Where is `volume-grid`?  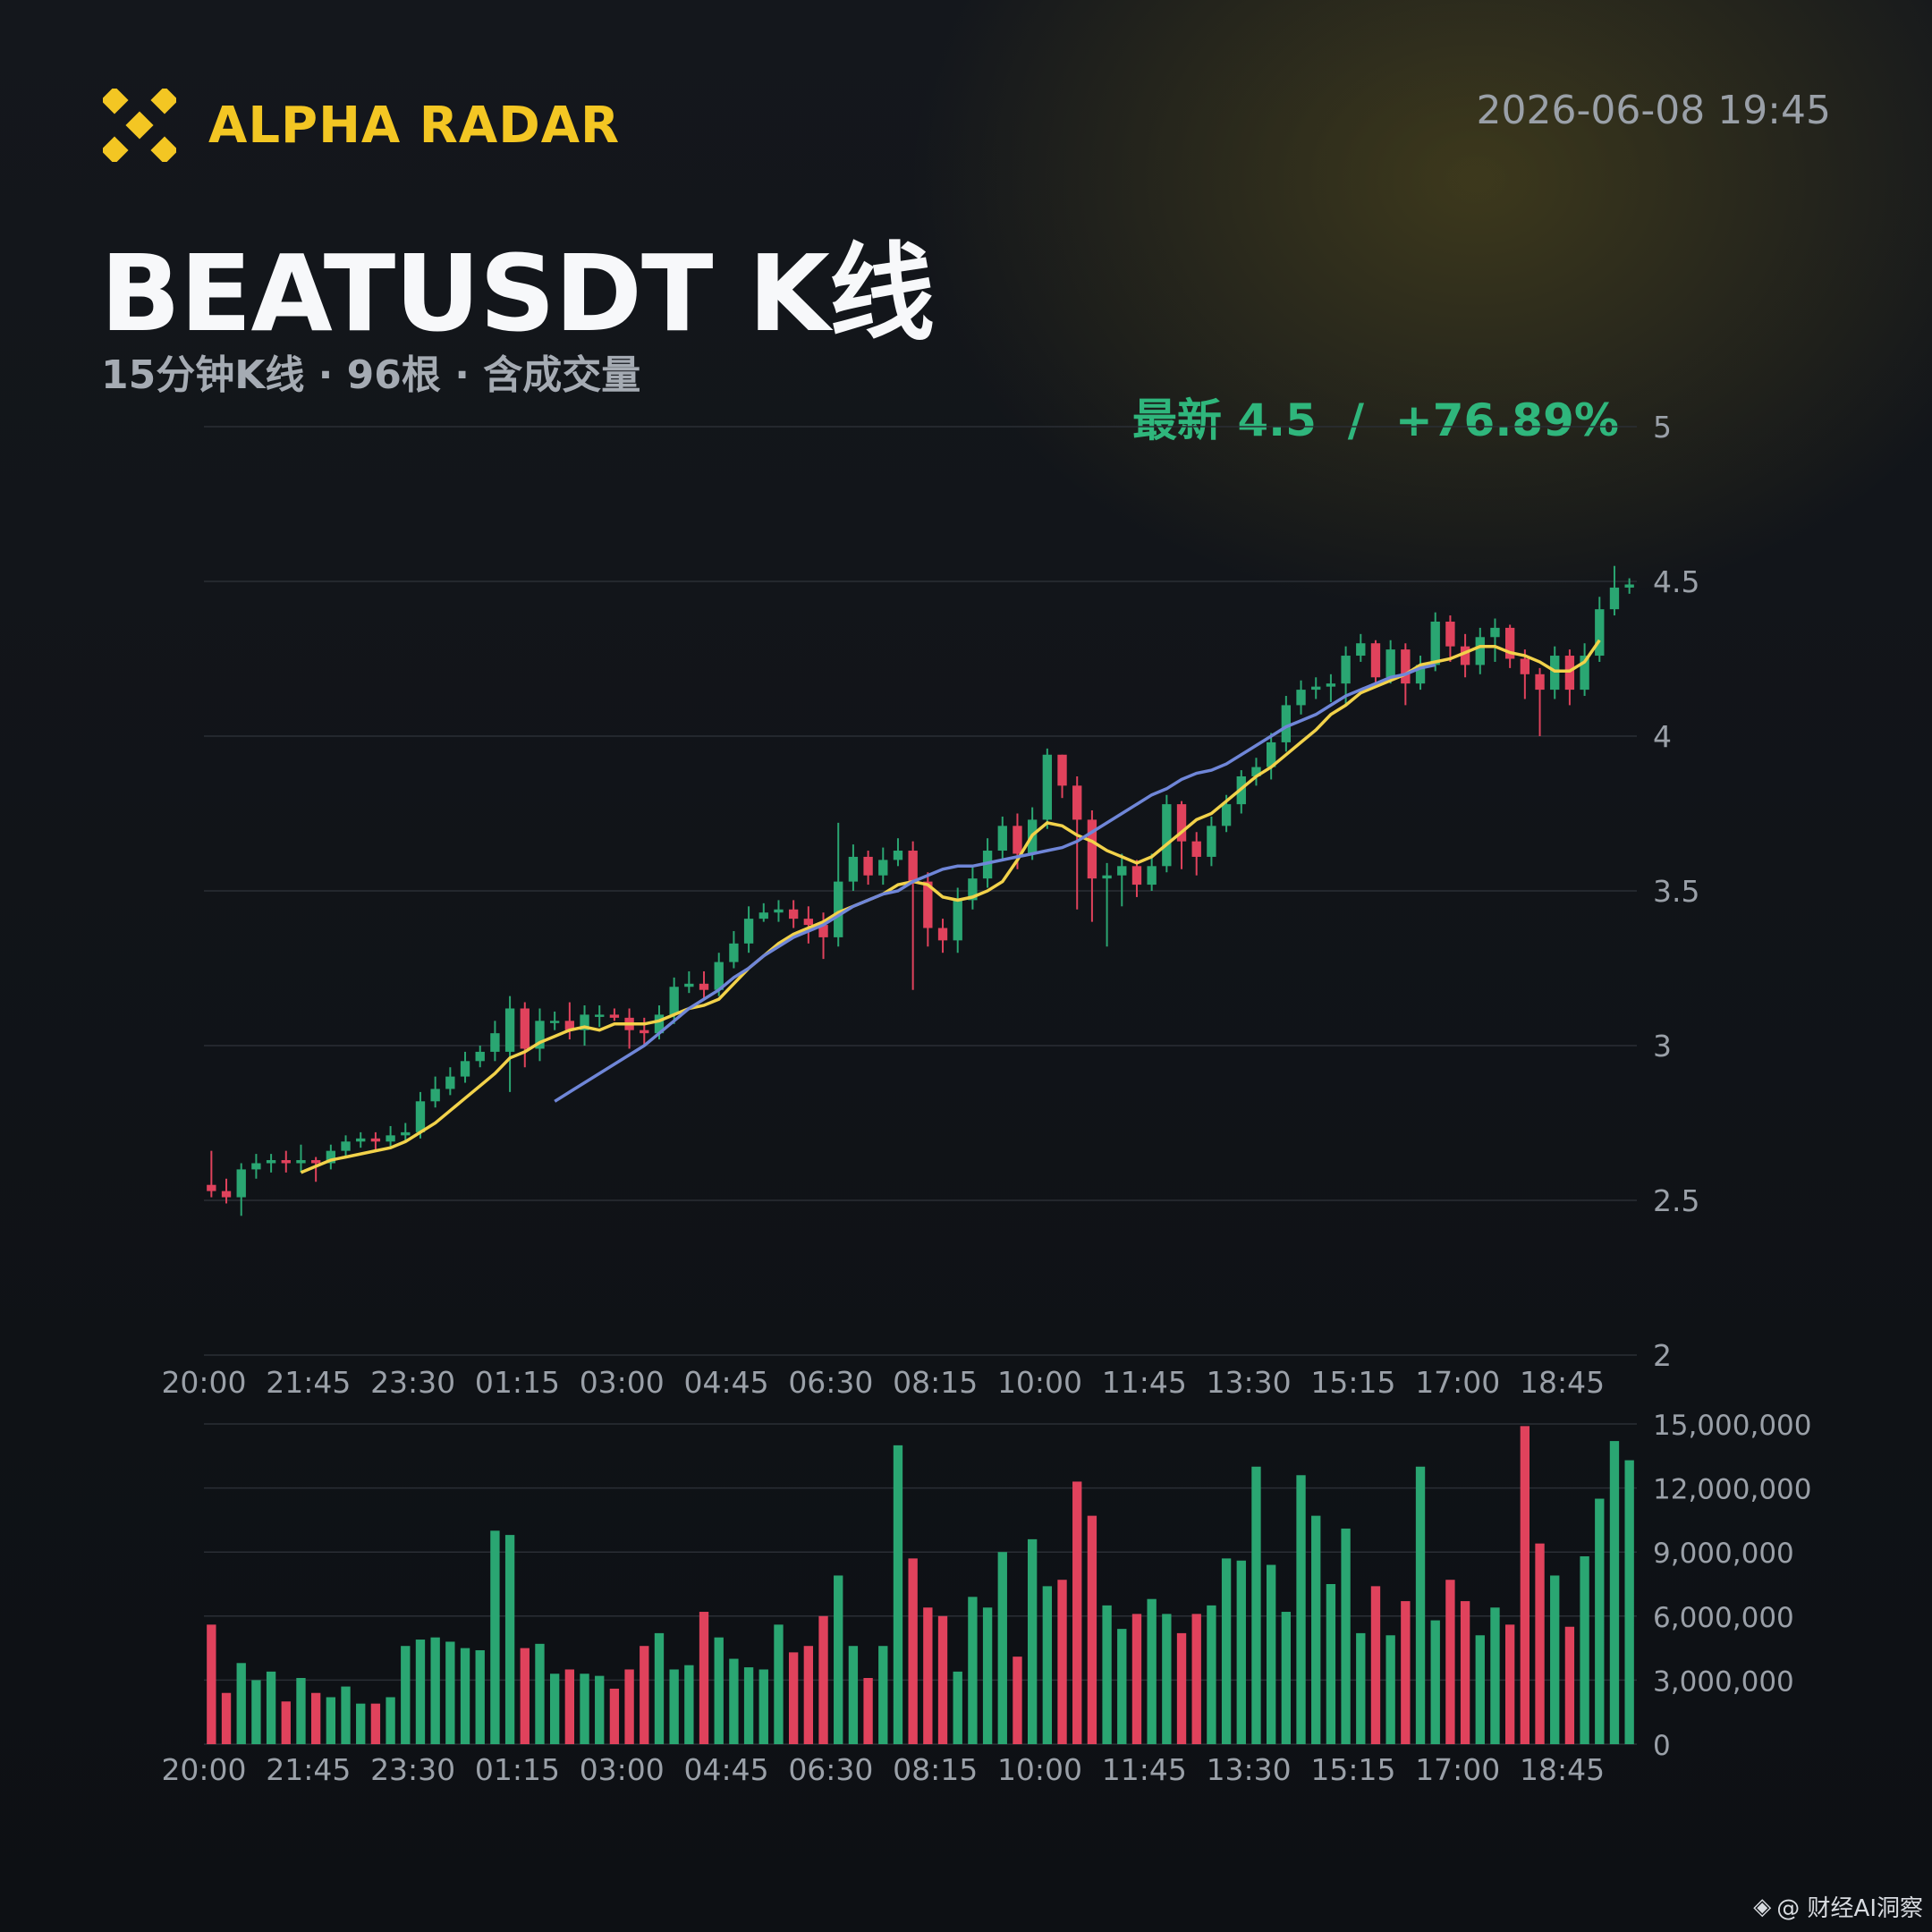 volume-grid is located at coordinates (920, 1584).